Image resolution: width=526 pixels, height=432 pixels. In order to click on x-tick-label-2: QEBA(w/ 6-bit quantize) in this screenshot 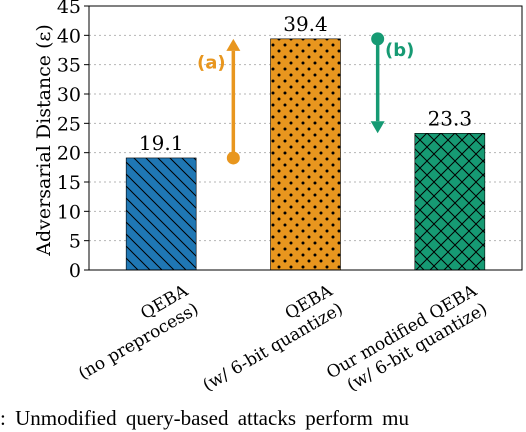, I will do `click(272, 338)`.